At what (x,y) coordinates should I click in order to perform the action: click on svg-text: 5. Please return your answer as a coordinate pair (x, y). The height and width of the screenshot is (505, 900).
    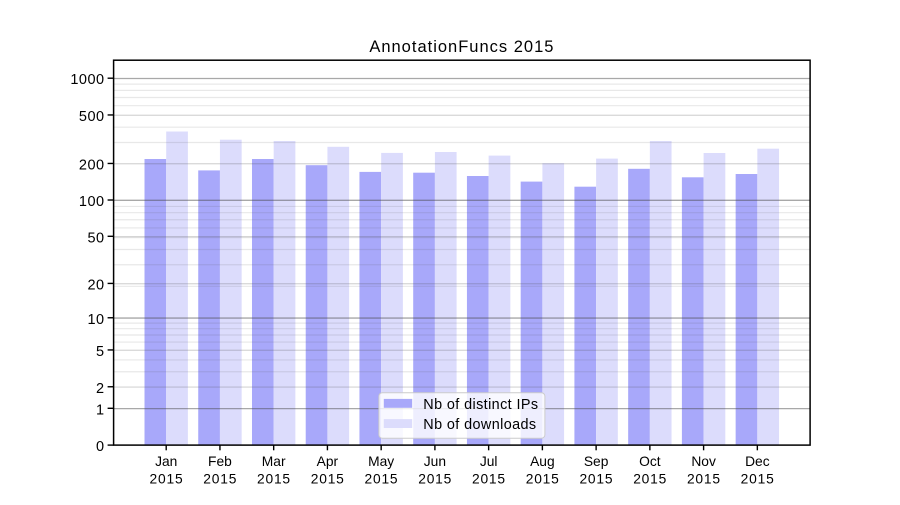
    Looking at the image, I should click on (100, 352).